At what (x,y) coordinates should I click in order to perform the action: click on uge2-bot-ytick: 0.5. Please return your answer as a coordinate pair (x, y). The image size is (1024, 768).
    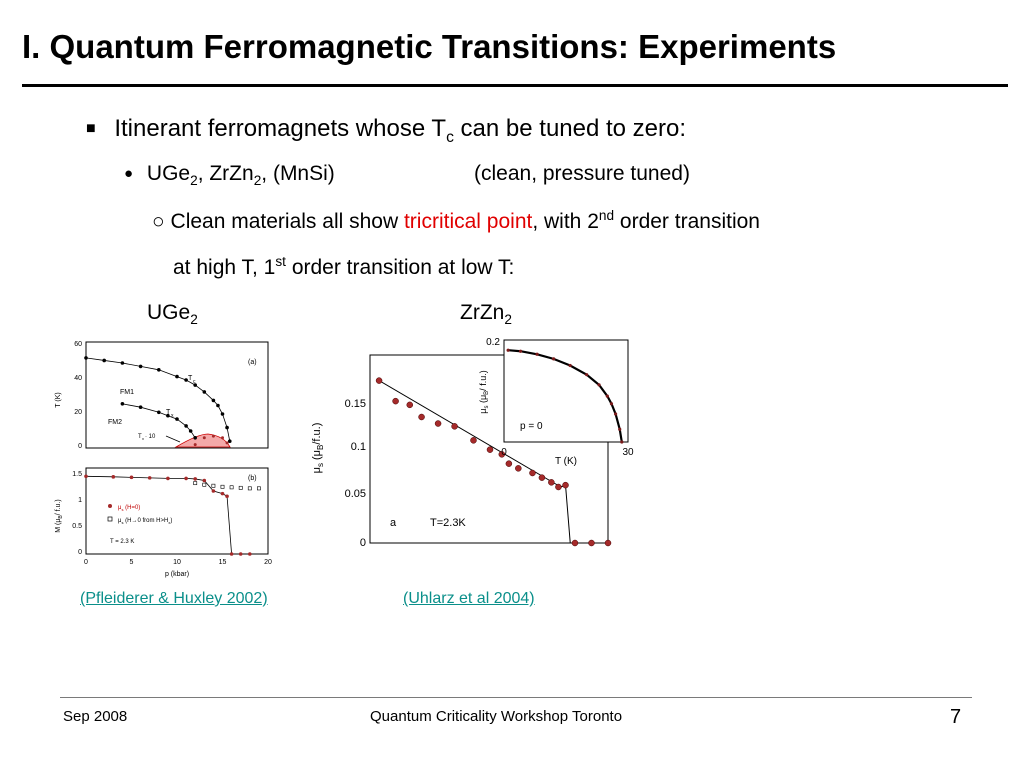
    Looking at the image, I should click on (77, 526).